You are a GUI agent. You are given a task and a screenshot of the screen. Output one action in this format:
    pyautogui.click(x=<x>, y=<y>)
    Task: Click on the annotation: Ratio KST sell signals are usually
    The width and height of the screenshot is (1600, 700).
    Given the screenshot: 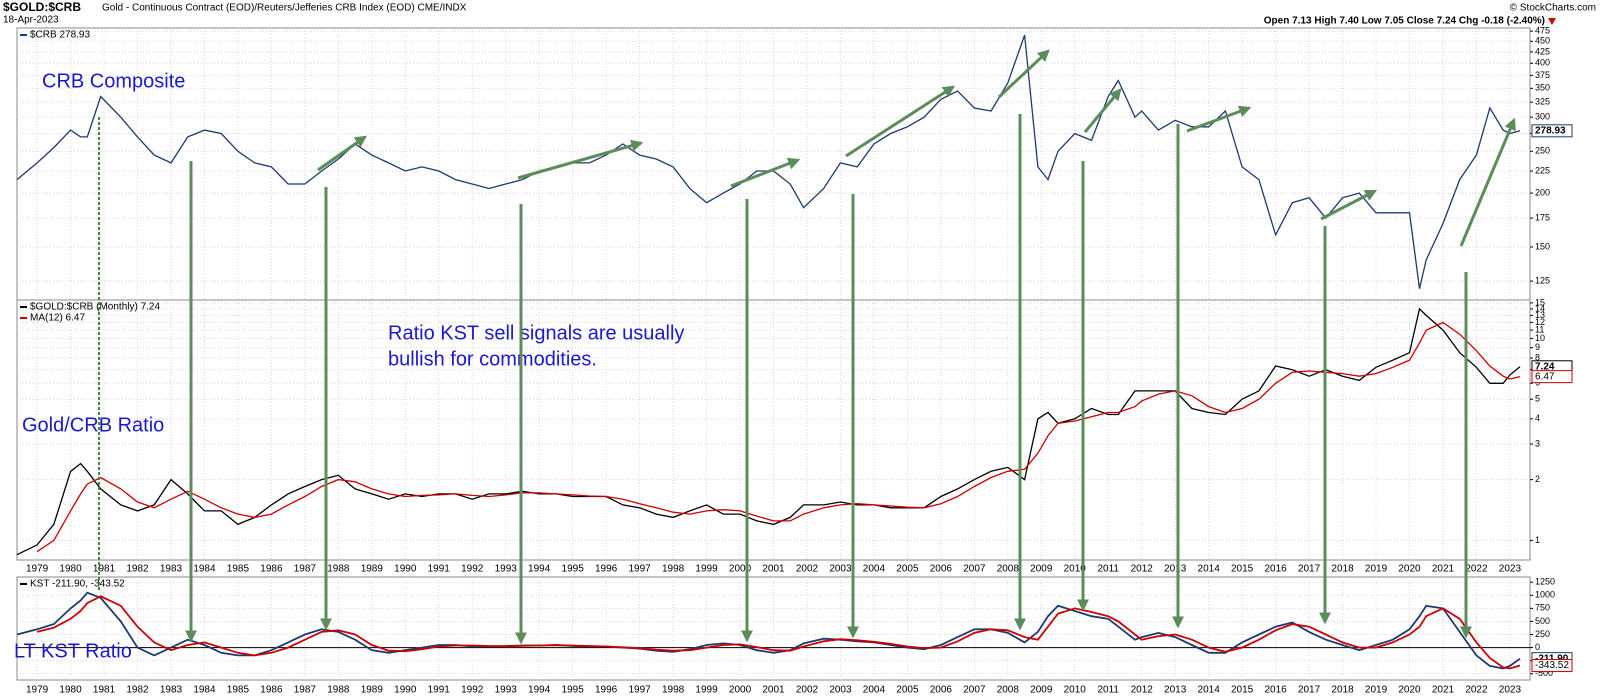 What is the action you would take?
    pyautogui.click(x=536, y=333)
    